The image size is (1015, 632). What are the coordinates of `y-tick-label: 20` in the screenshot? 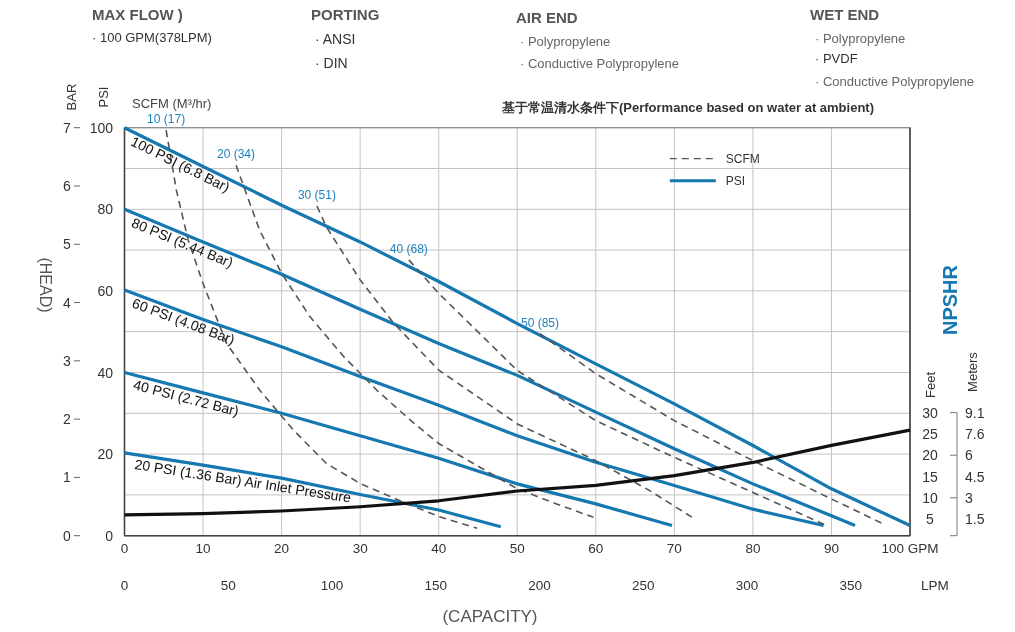 It's located at (105, 454).